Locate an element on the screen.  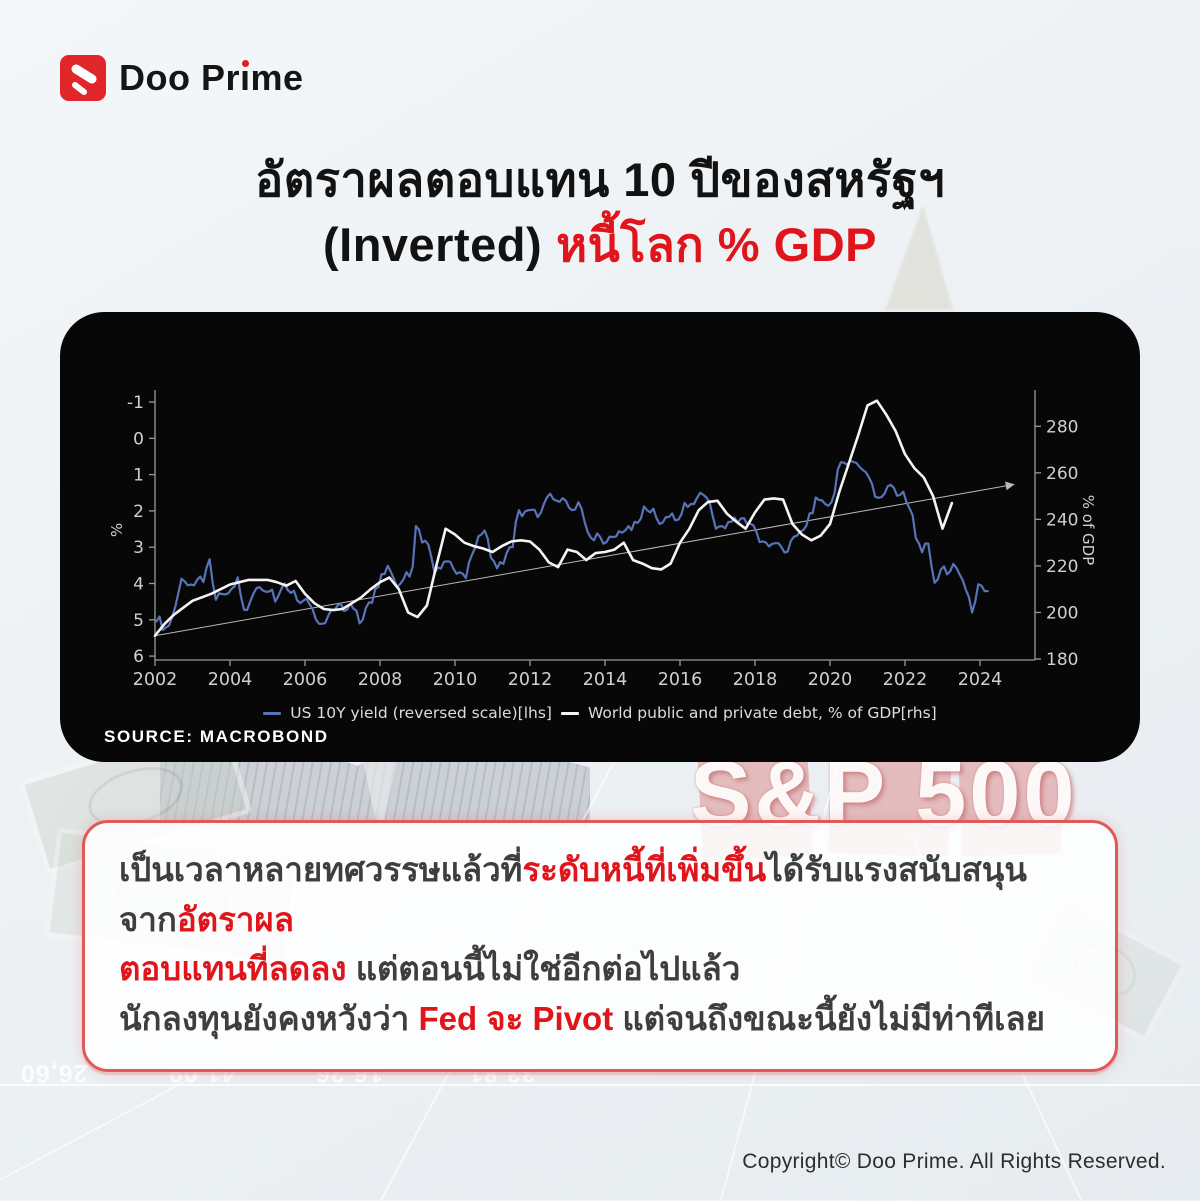
callout-highlight: ระดับหนี้ที่เพิ่มขึ้น is located at coordinates (644, 869).